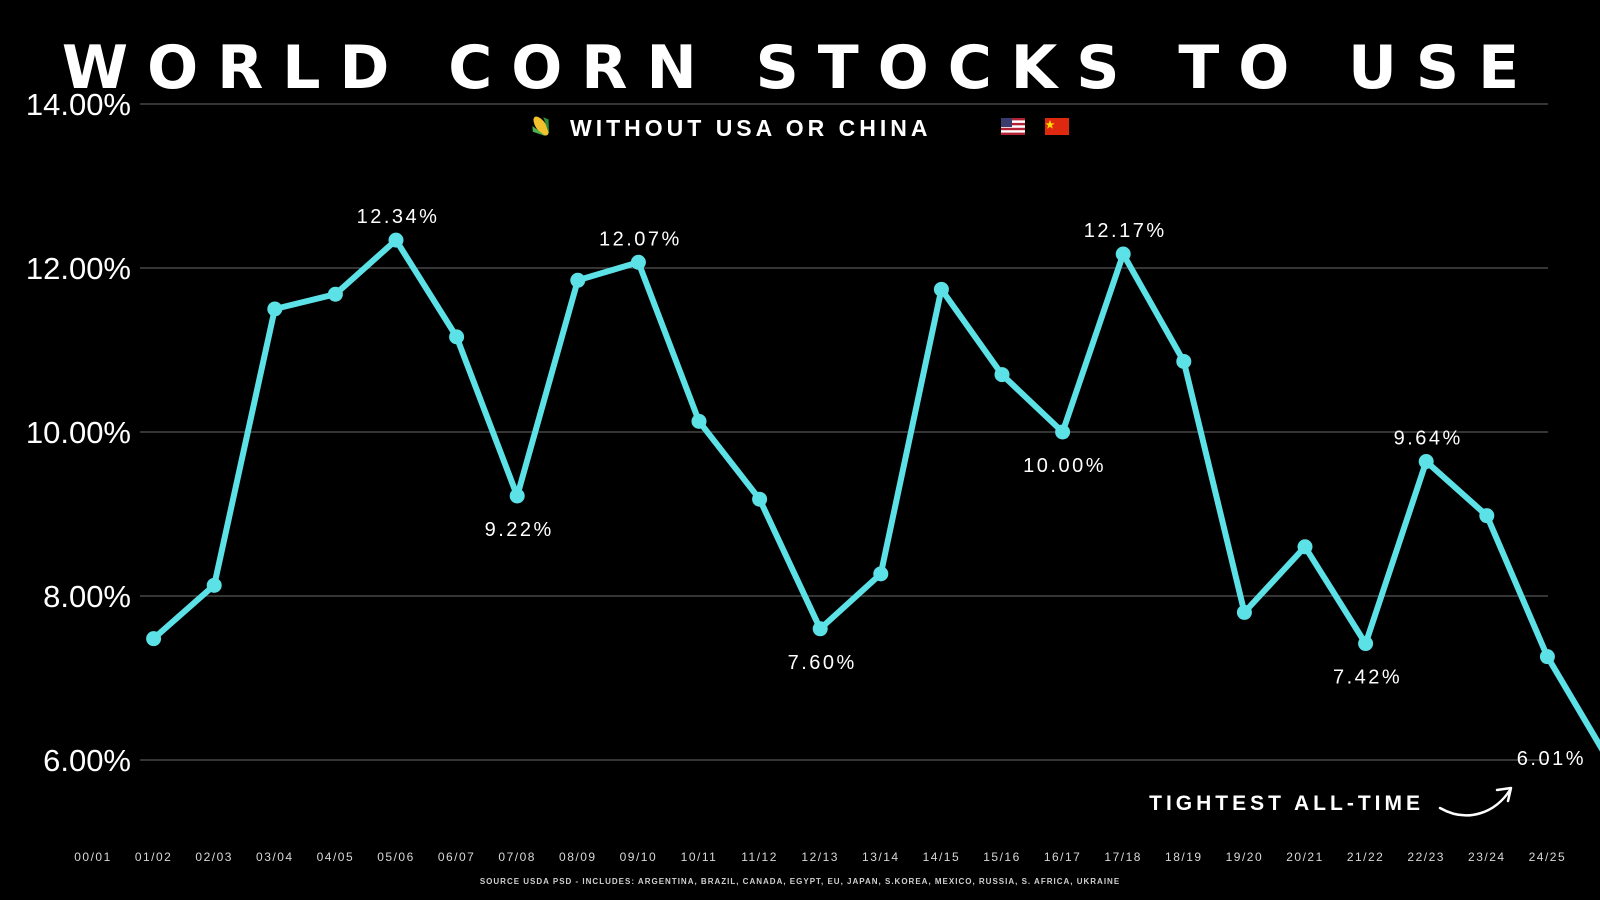 The width and height of the screenshot is (1600, 900). I want to click on y-tick-label: 6.00%, so click(87, 760).